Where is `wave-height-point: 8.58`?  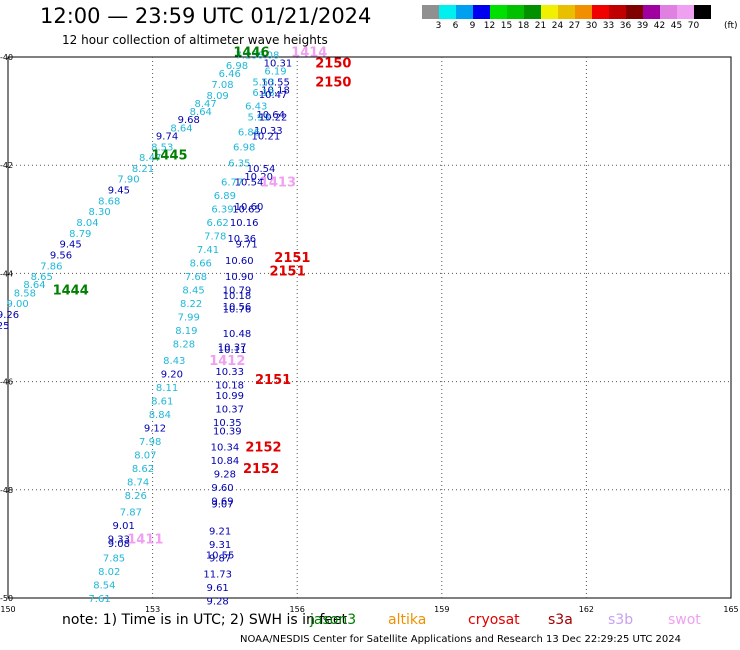
wave-height-point: 8.58 is located at coordinates (25, 293).